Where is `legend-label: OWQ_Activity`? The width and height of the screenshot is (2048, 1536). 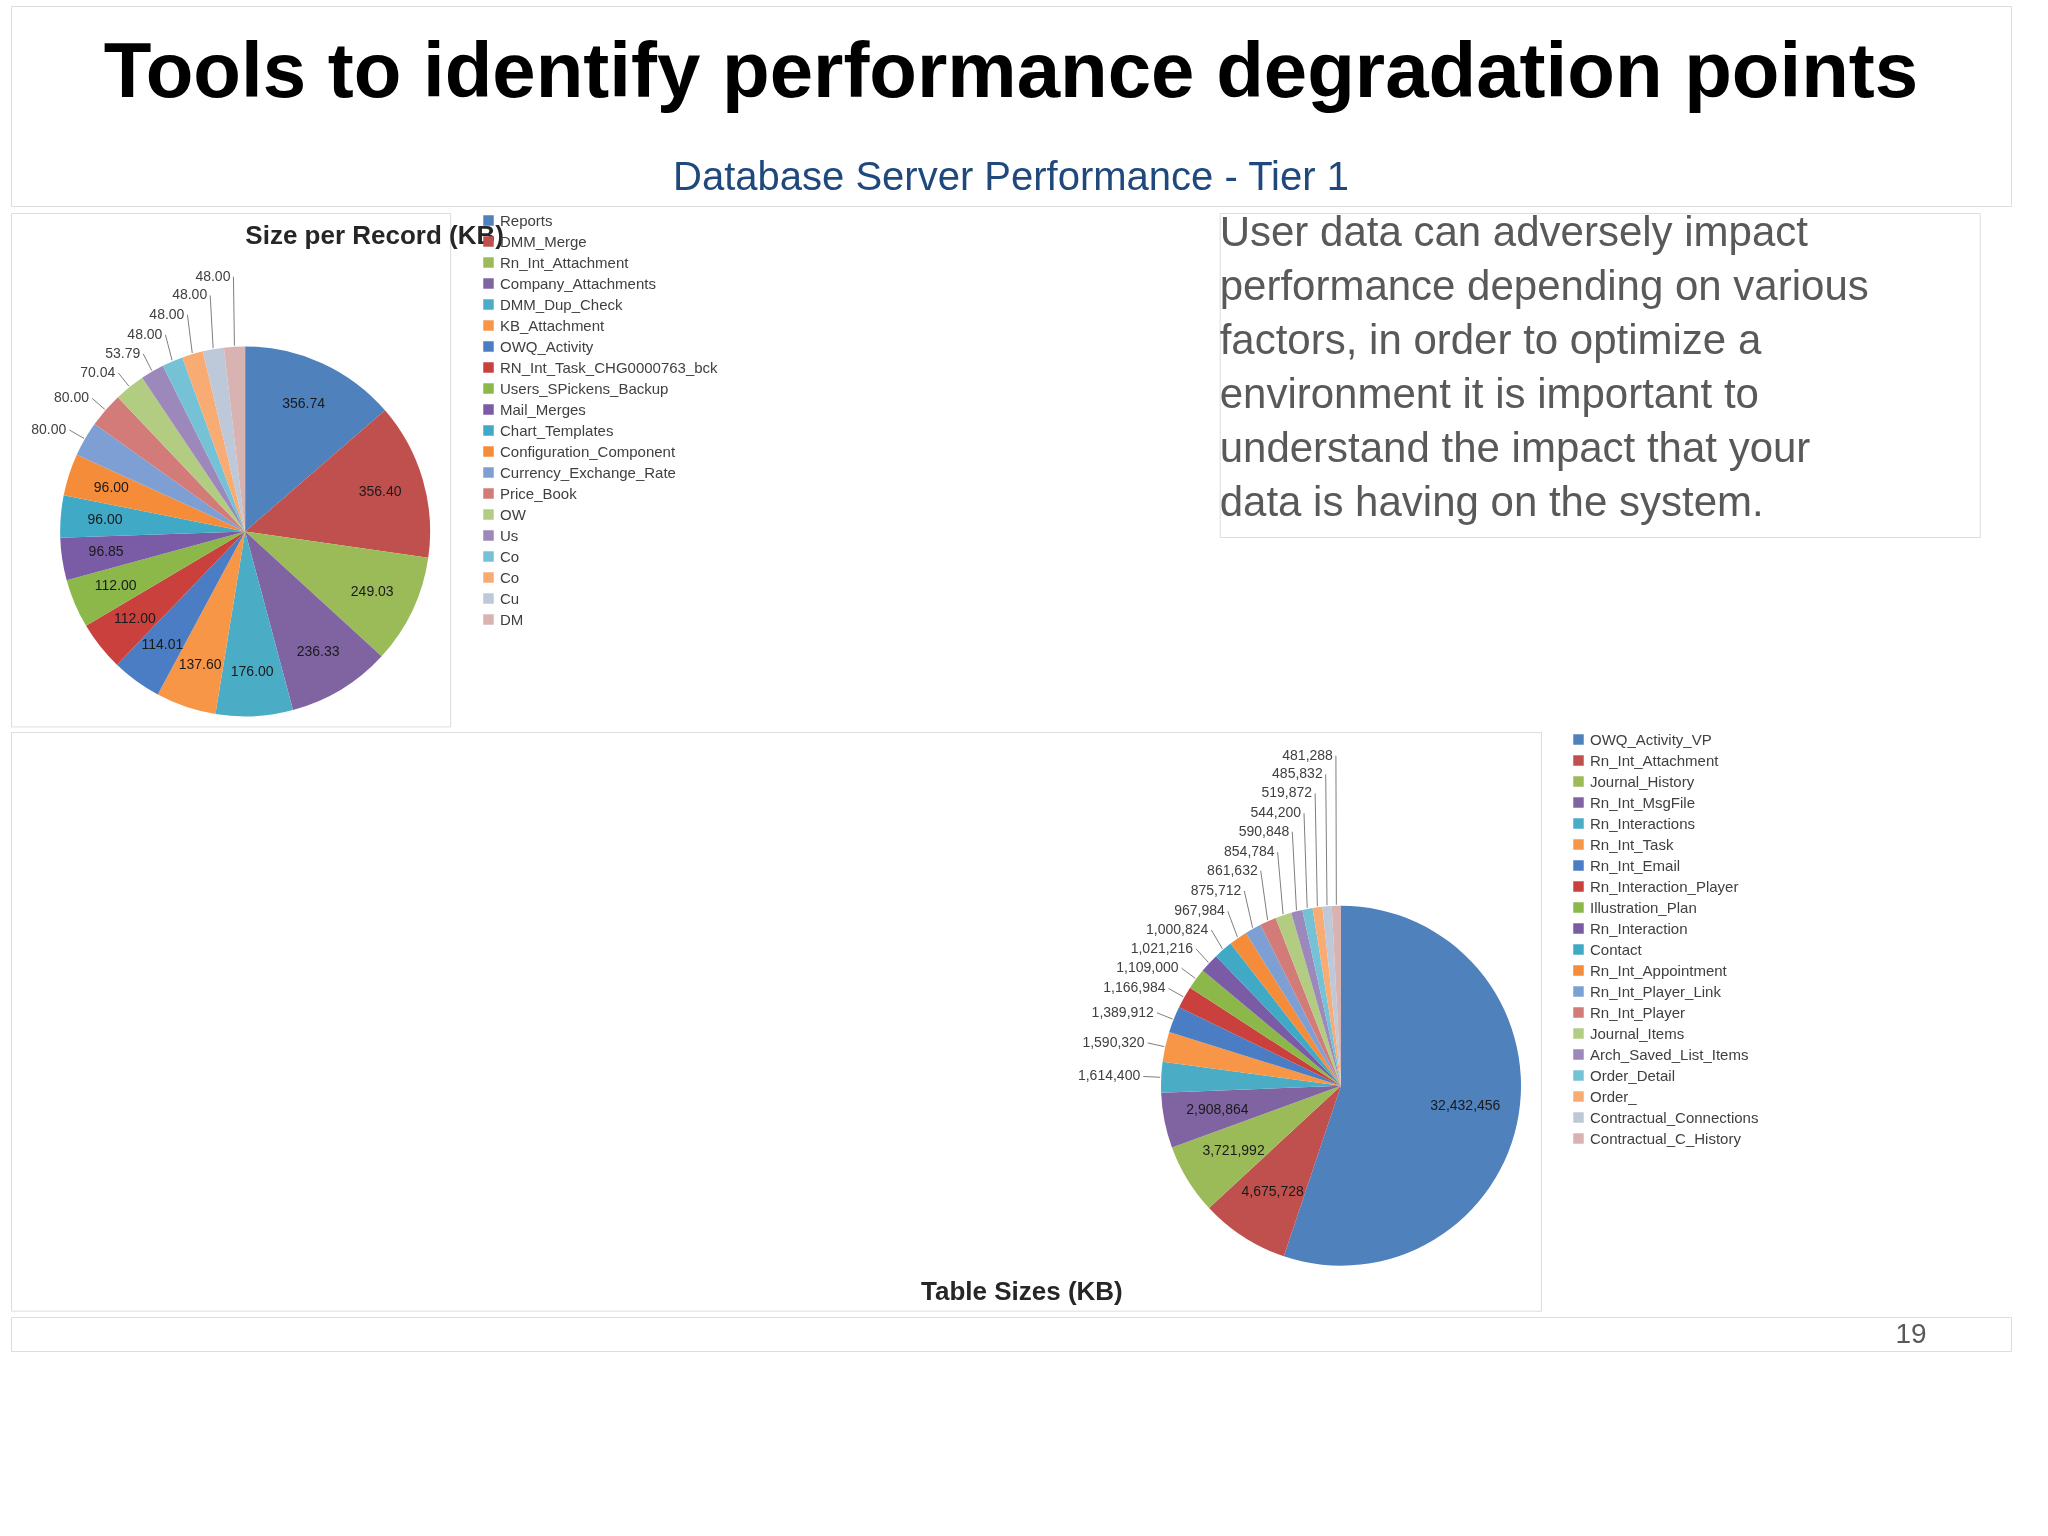 legend-label: OWQ_Activity is located at coordinates (547, 346).